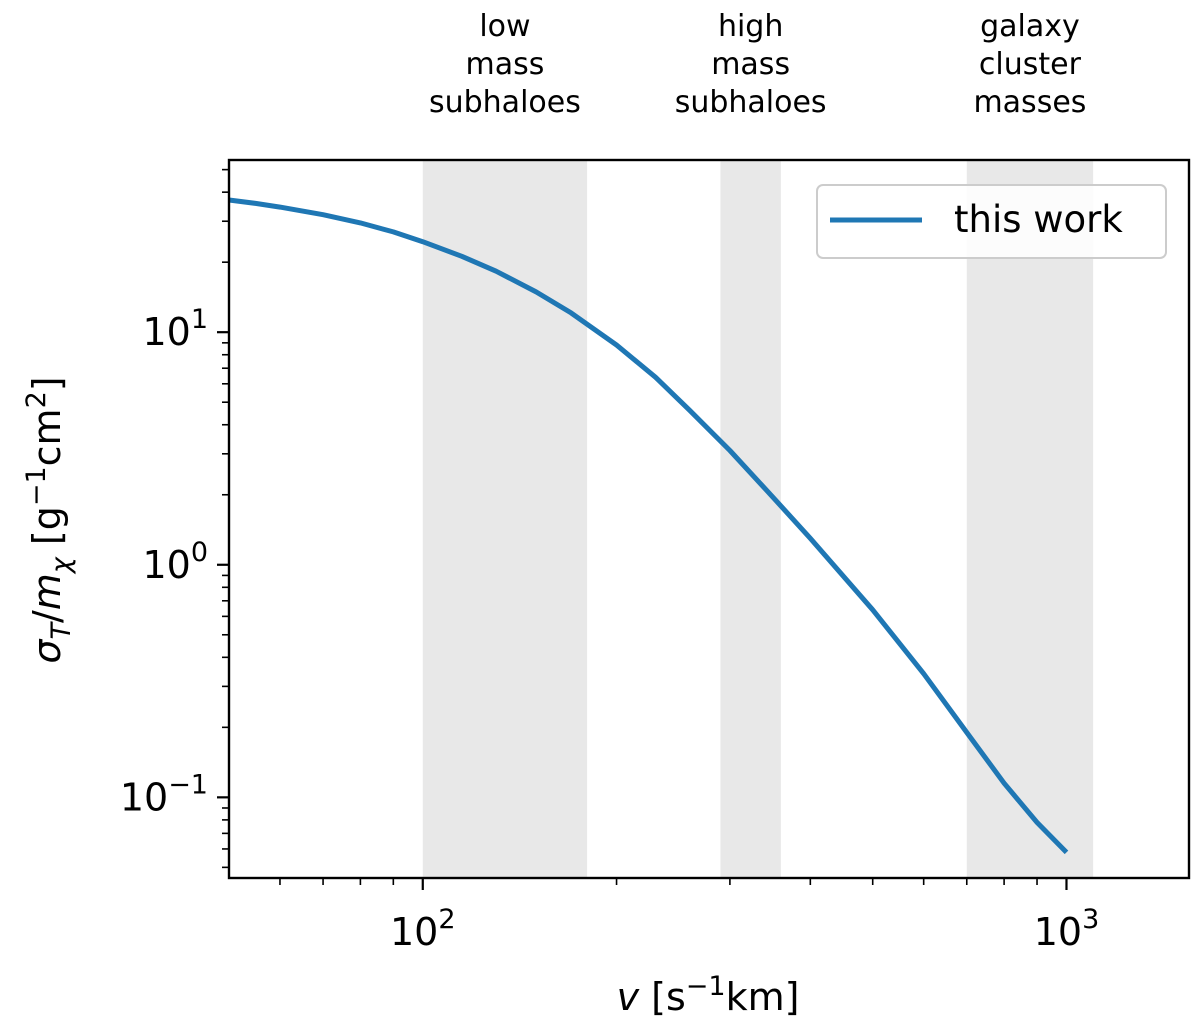 Image resolution: width=1200 pixels, height=1029 pixels. I want to click on y-tick-label-0: 10⁻¹, so click(164, 794).